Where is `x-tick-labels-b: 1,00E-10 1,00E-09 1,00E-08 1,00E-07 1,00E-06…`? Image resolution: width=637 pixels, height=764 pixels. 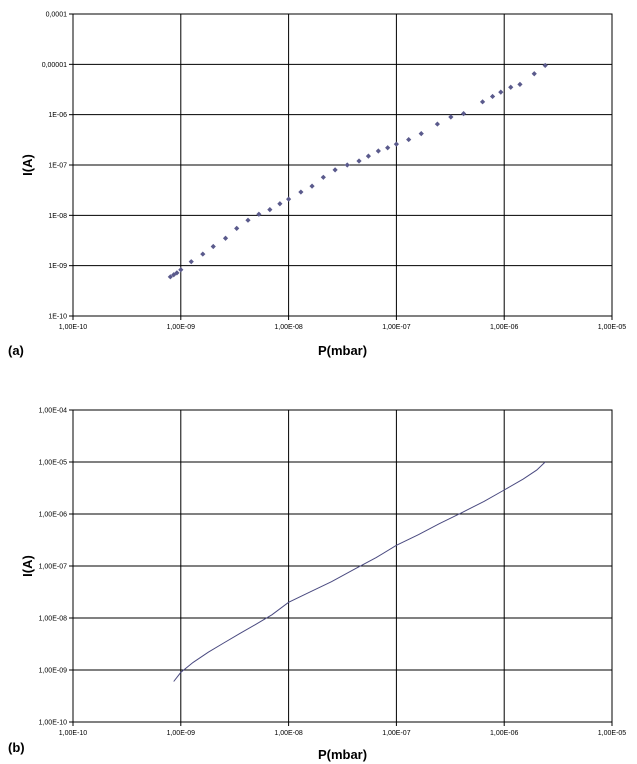
x-tick-labels-b: 1,00E-10 1,00E-09 1,00E-08 1,00E-07 1,00E-06… is located at coordinates (343, 729).